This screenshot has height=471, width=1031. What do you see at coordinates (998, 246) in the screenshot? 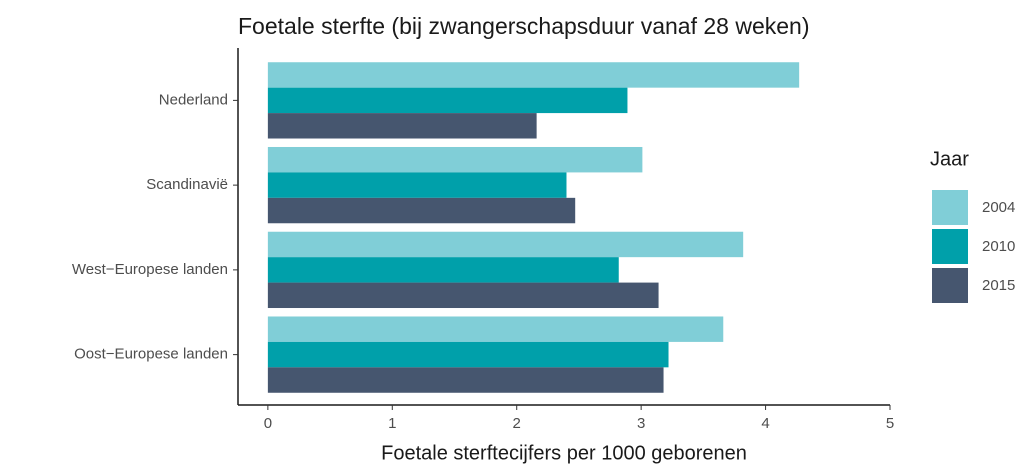
I see `legend-label: 2010` at bounding box center [998, 246].